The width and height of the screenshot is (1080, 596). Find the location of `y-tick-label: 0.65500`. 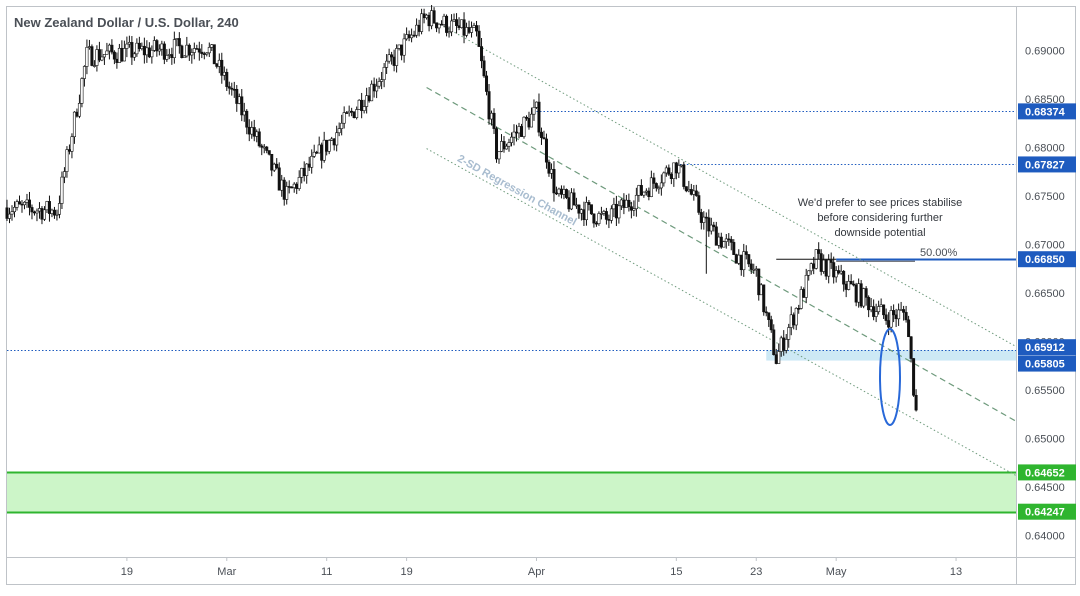

y-tick-label: 0.65500 is located at coordinates (1045, 391).